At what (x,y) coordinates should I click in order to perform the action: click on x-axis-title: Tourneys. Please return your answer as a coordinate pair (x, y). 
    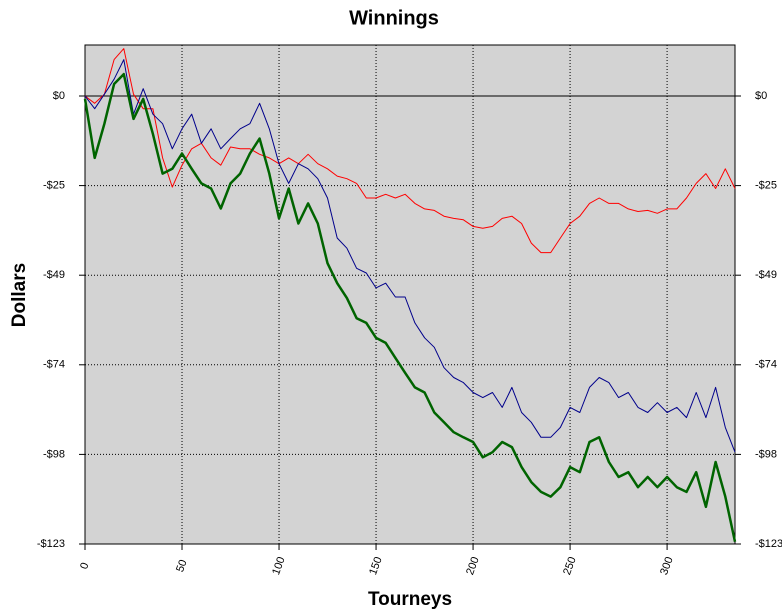
    Looking at the image, I should click on (410, 599).